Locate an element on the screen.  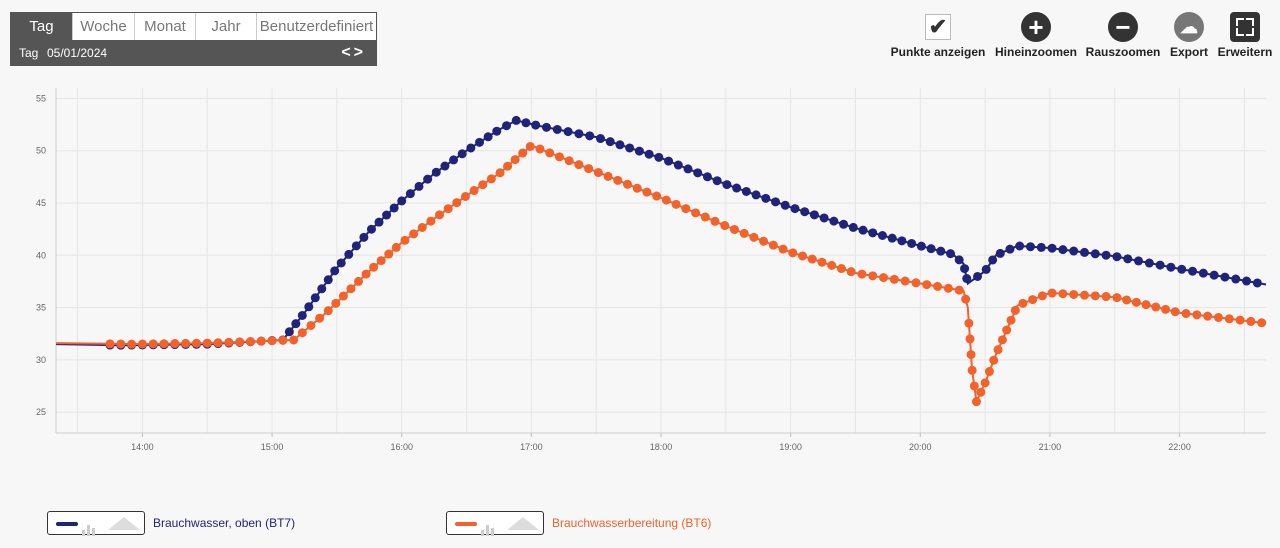
check-icon: ✔ is located at coordinates (938, 27).